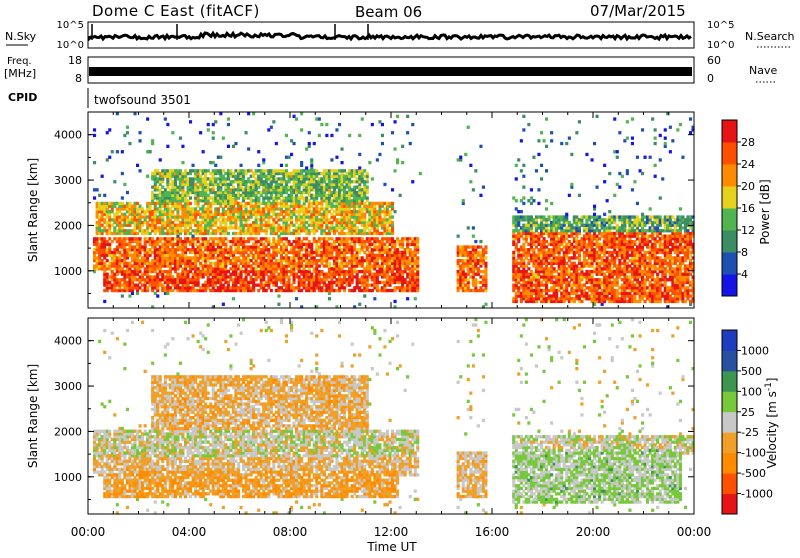 The image size is (800, 558). Describe the element at coordinates (142, 100) in the screenshot. I see `cpid-program: twofsound 3501` at that location.